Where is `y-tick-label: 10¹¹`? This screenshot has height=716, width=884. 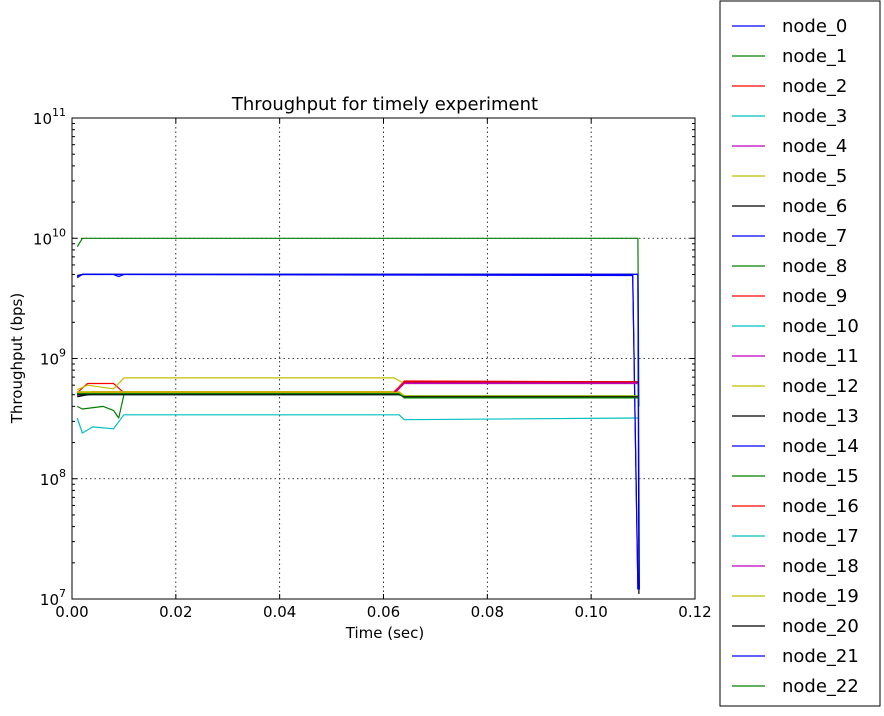
y-tick-label: 10¹¹ is located at coordinates (49, 117).